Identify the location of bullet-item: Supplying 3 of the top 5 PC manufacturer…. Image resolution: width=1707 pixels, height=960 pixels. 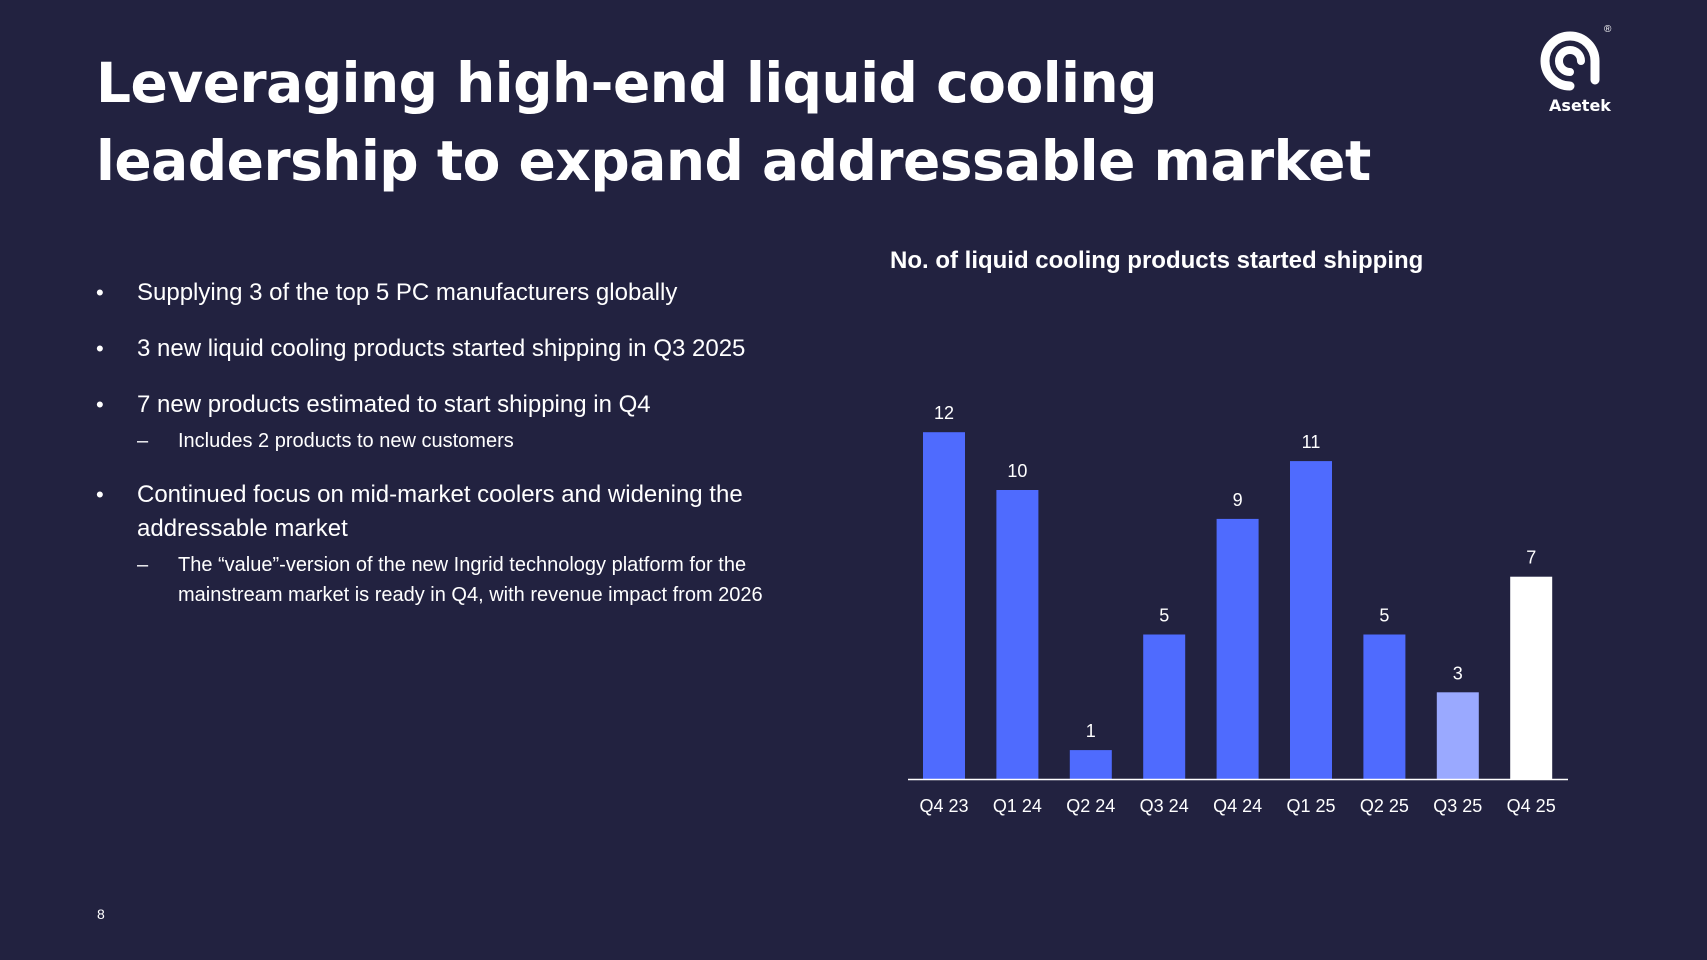
(466, 293).